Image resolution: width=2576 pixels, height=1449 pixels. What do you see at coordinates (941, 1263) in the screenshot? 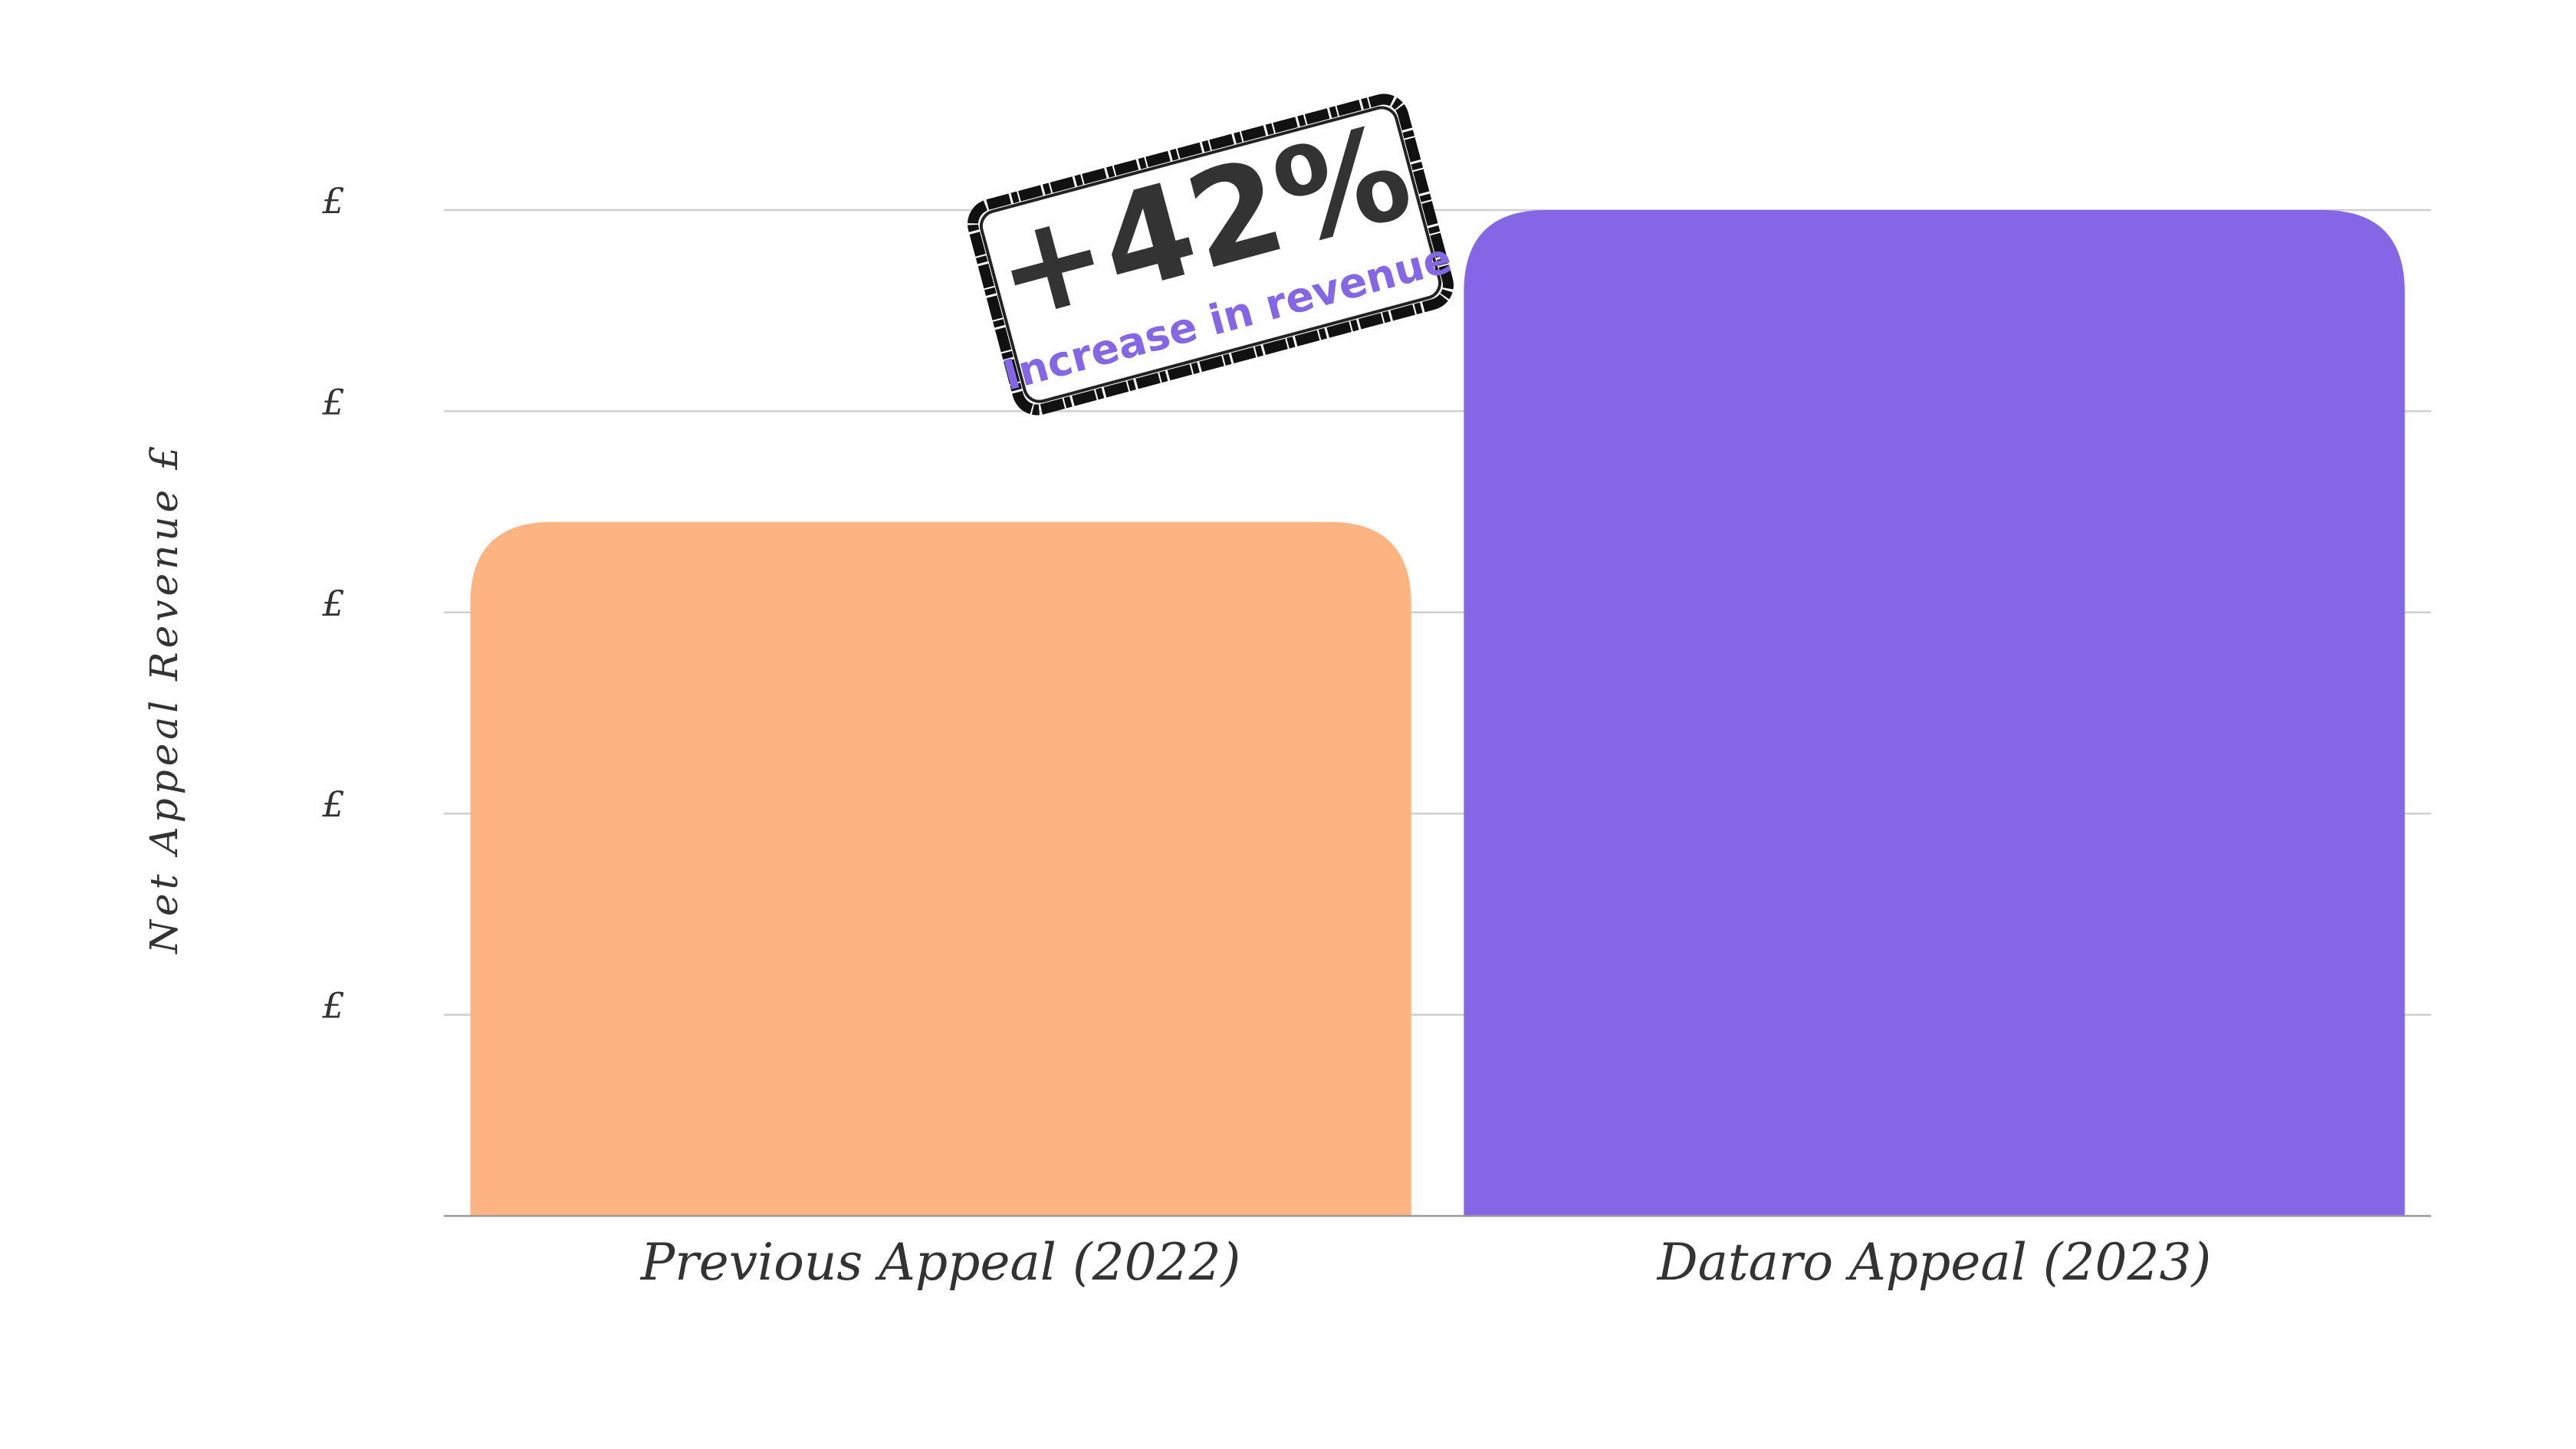
I see `x-tick-label: Previous Appeal (2022)` at bounding box center [941, 1263].